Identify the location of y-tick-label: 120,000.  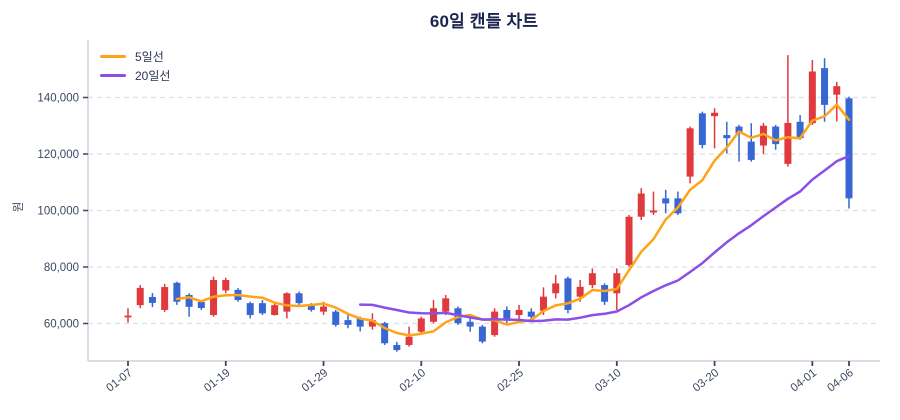
(58, 155).